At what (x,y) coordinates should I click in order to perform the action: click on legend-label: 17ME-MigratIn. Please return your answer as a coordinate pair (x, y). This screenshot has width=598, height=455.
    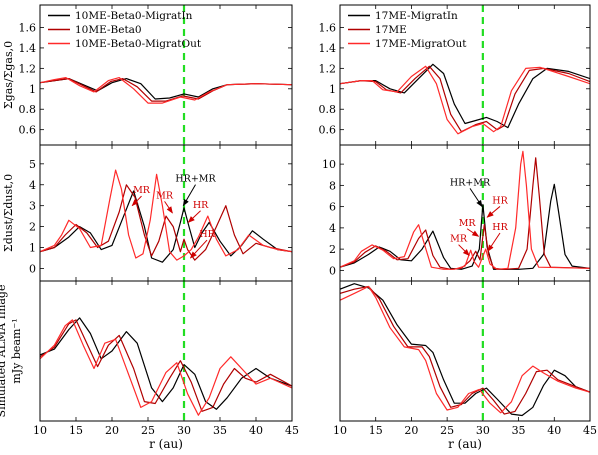
    Looking at the image, I should click on (416, 16).